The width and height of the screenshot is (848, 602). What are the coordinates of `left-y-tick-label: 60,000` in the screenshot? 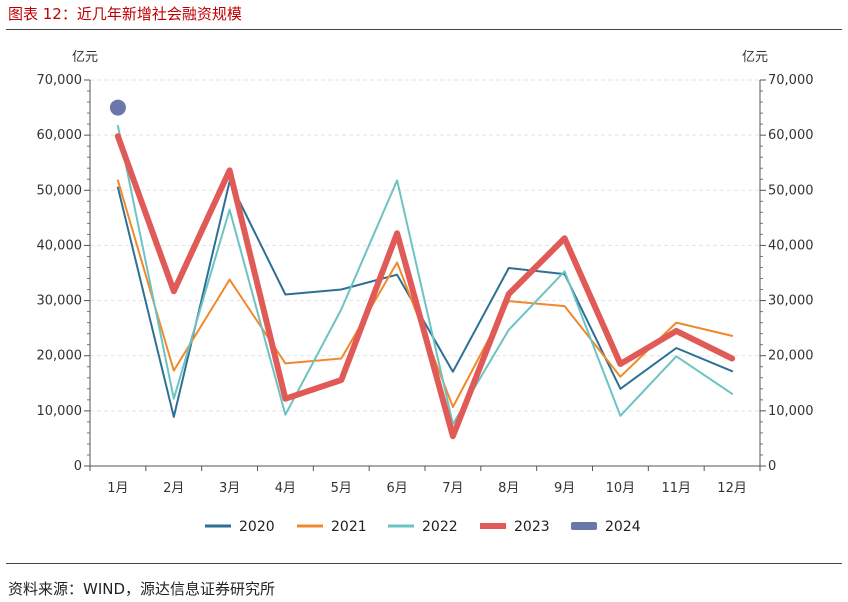 It's located at (60, 135).